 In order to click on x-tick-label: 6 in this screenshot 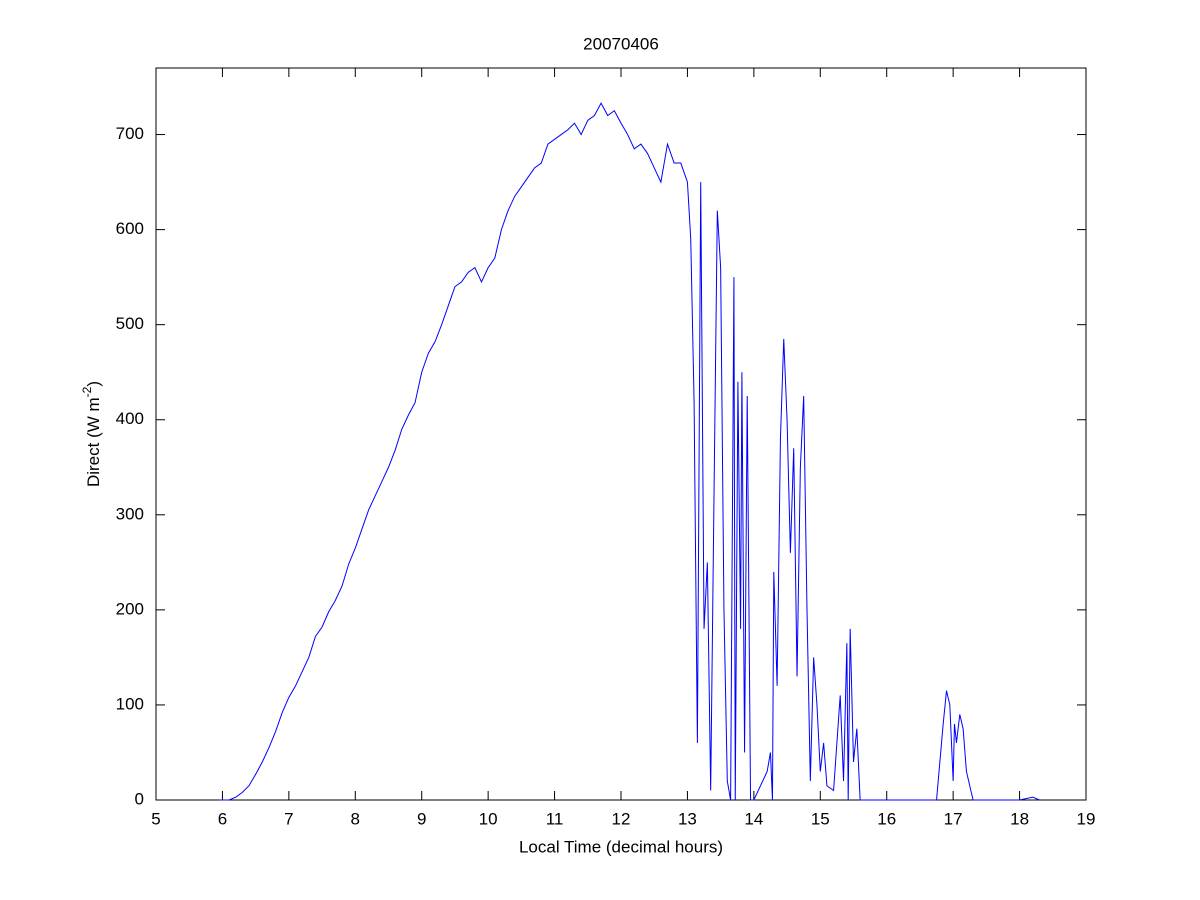, I will do `click(222, 818)`.